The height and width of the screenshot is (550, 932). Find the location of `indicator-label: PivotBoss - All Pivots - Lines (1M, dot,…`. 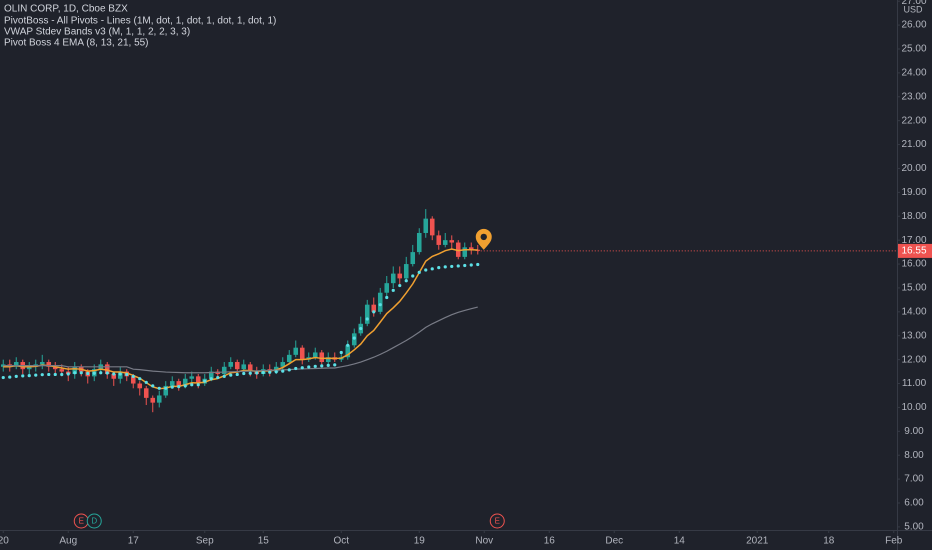

indicator-label: PivotBoss - All Pivots - Lines (1M, dot,… is located at coordinates (140, 20).